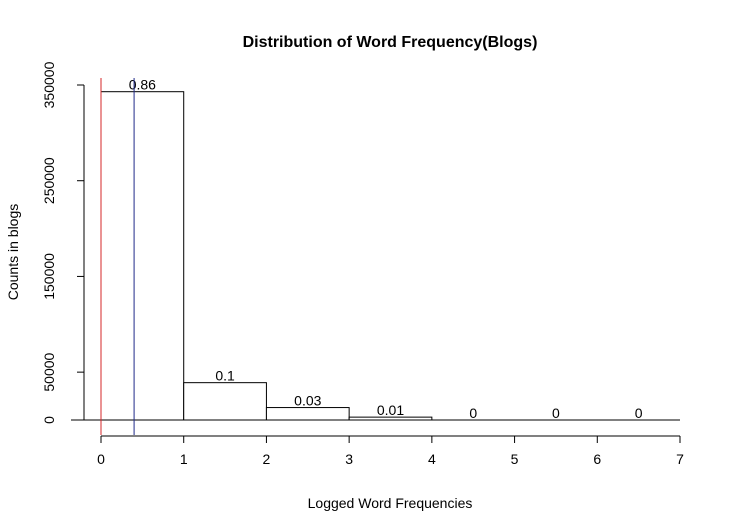 This screenshot has width=744, height=532. What do you see at coordinates (142, 85) in the screenshot?
I see `bar-label-0: 0.86` at bounding box center [142, 85].